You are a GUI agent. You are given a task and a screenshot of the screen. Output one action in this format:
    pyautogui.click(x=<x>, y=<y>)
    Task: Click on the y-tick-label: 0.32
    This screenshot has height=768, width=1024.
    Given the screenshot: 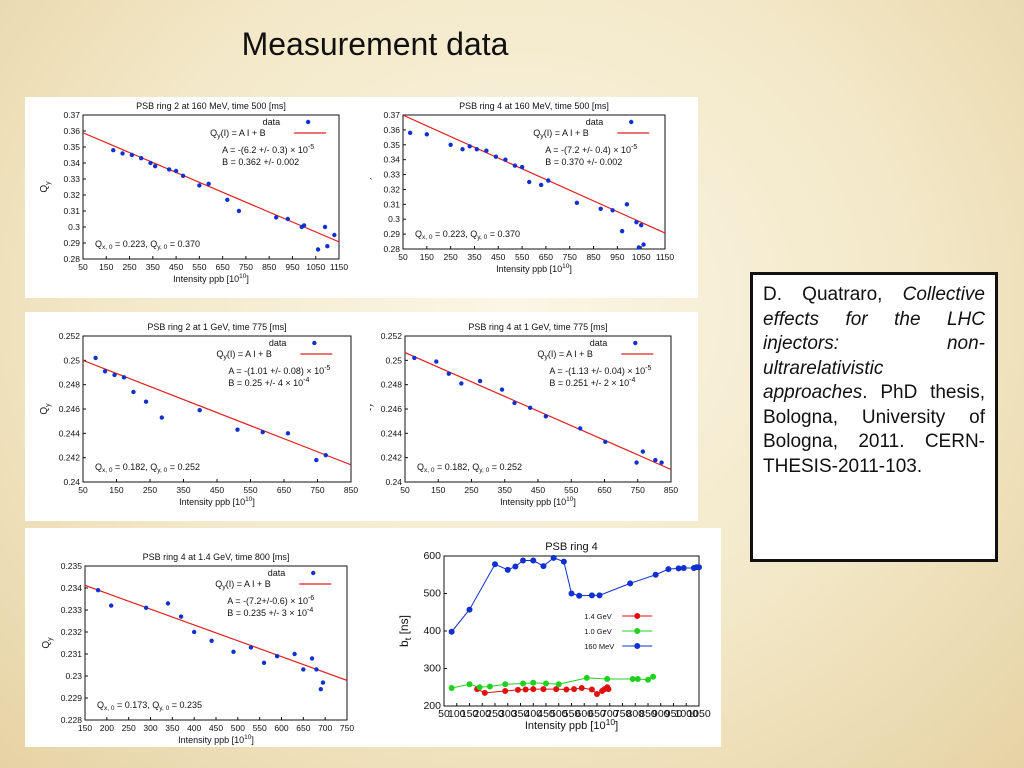 What is the action you would take?
    pyautogui.click(x=71, y=195)
    